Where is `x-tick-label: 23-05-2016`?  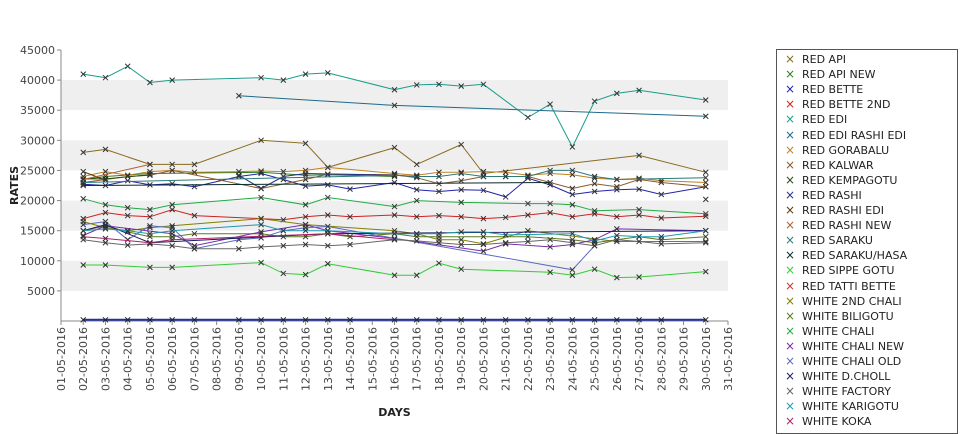
x-tick-label: 23-05-2016 is located at coordinates (550, 359).